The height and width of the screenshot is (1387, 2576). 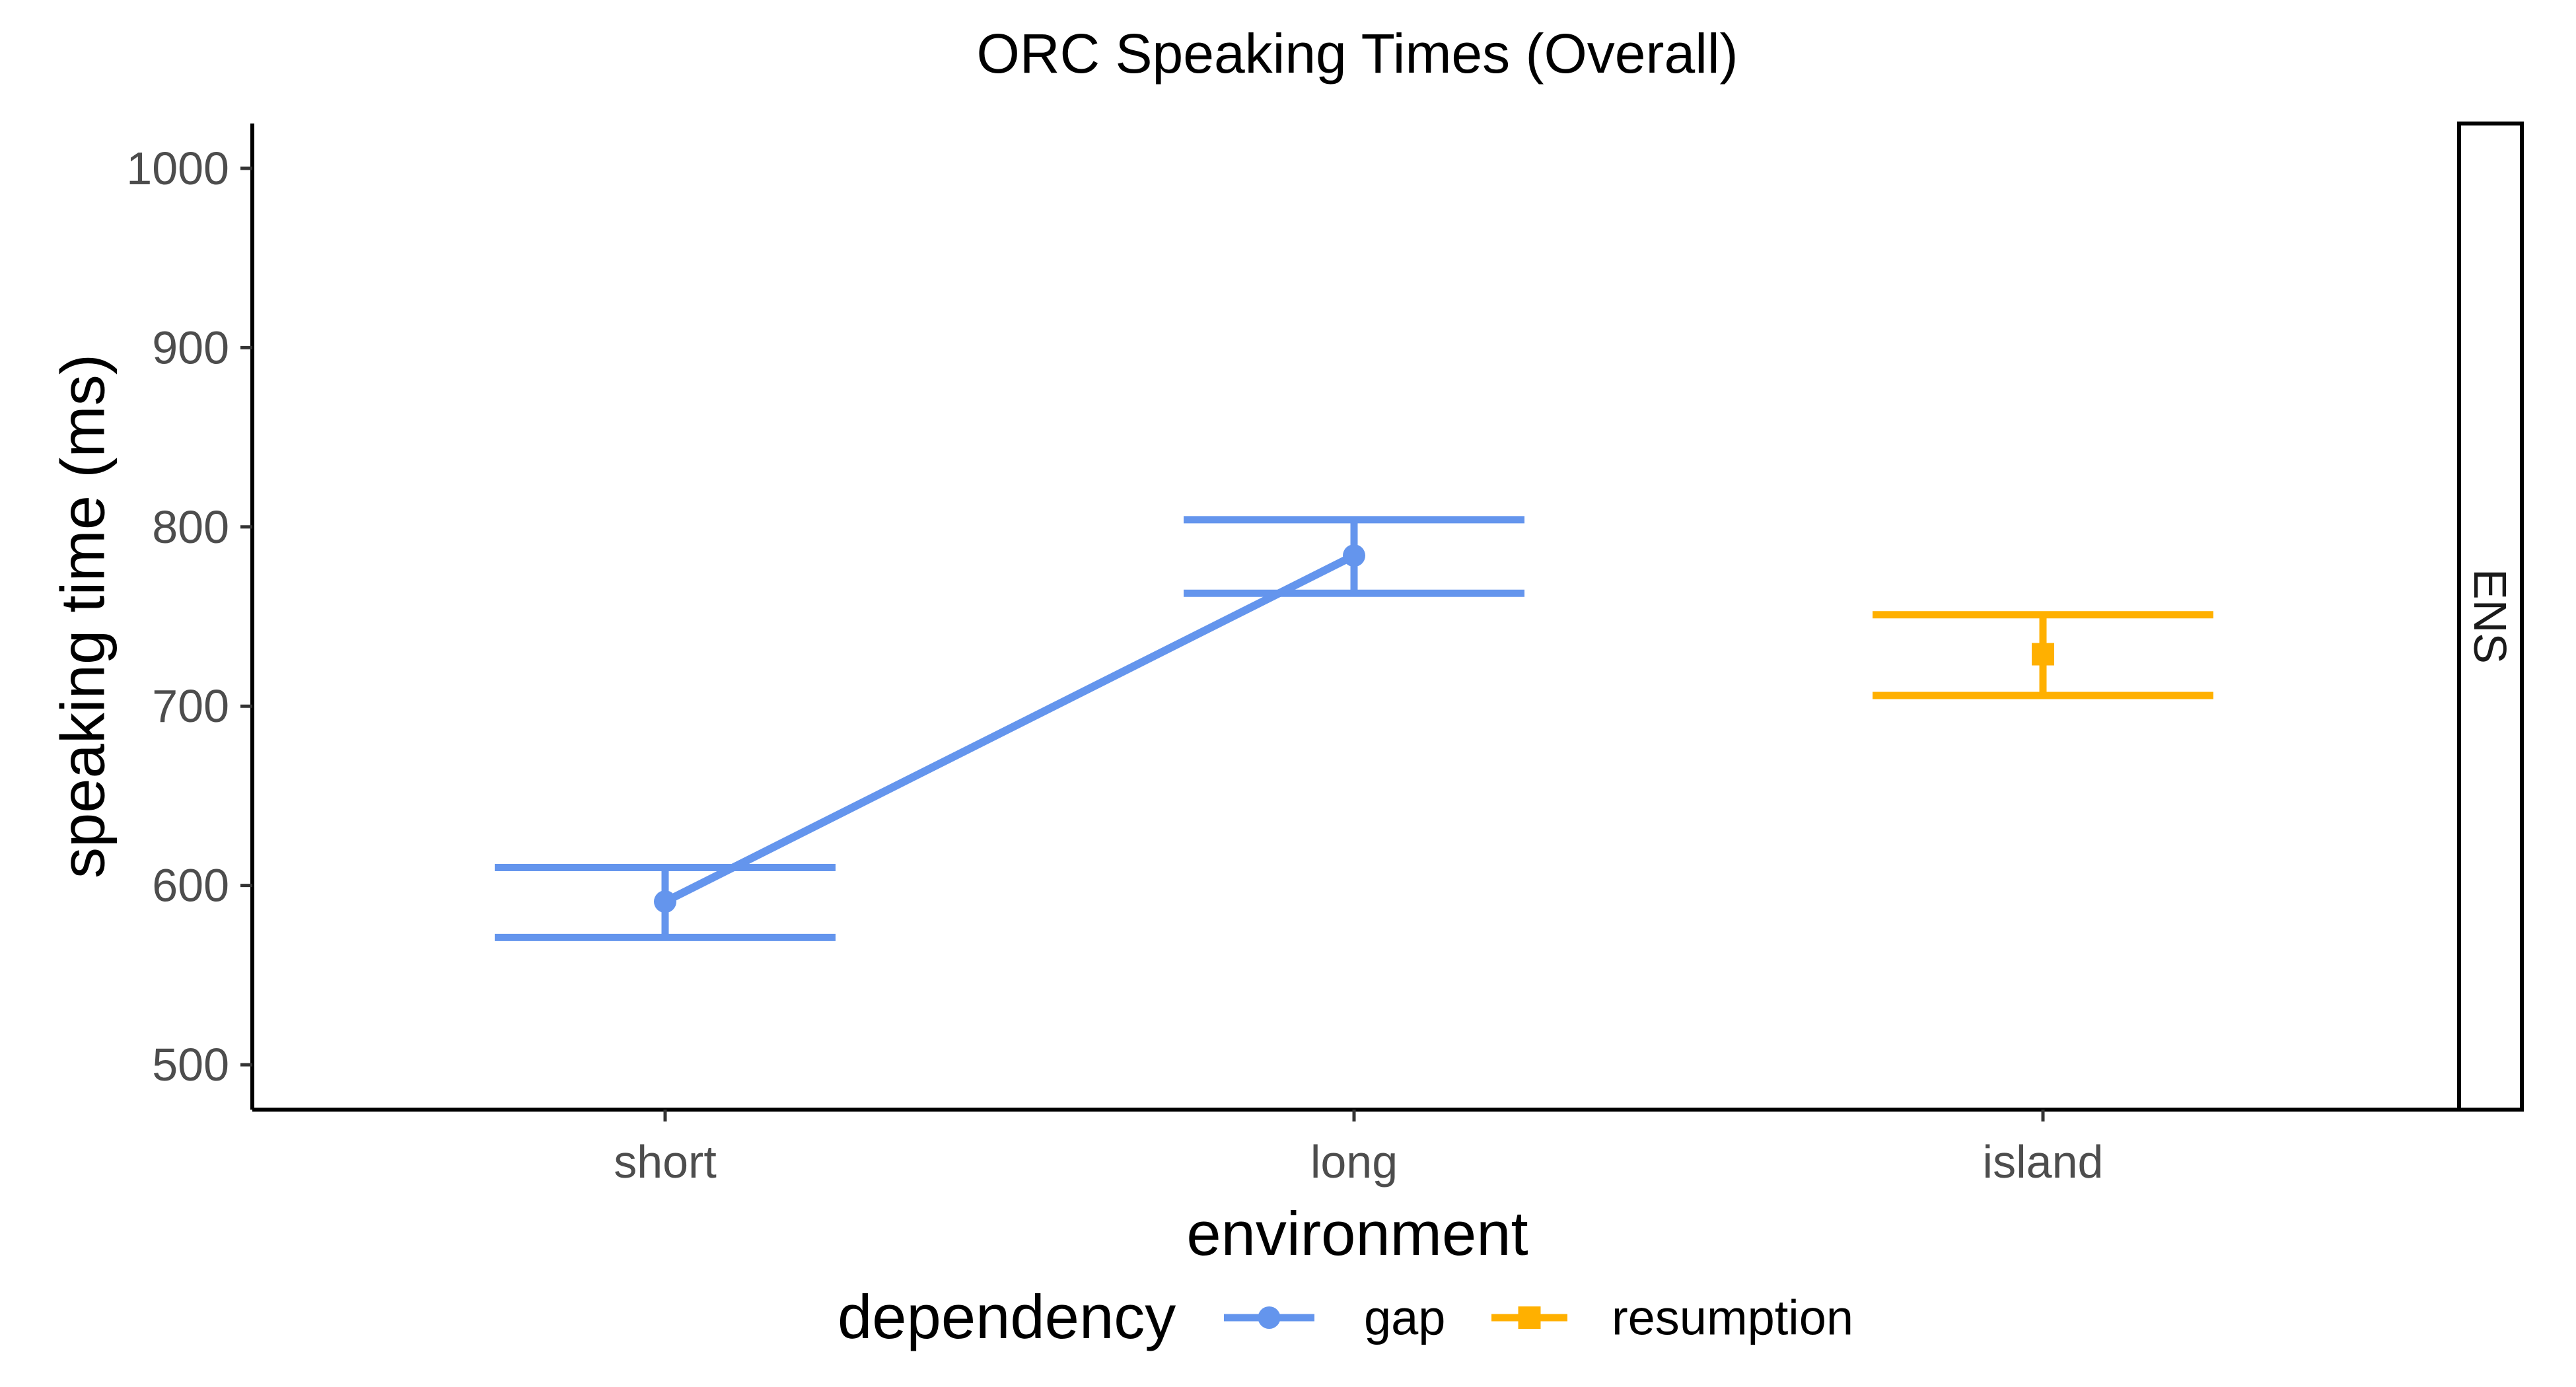 I want to click on facet-strip-box, so click(x=2490, y=617).